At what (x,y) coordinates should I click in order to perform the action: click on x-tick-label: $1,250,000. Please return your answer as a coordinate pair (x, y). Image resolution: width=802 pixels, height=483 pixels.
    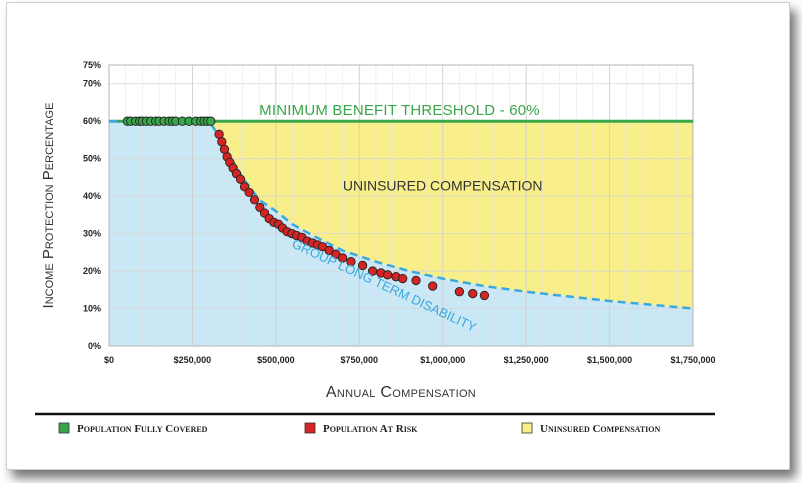
    Looking at the image, I should click on (526, 360).